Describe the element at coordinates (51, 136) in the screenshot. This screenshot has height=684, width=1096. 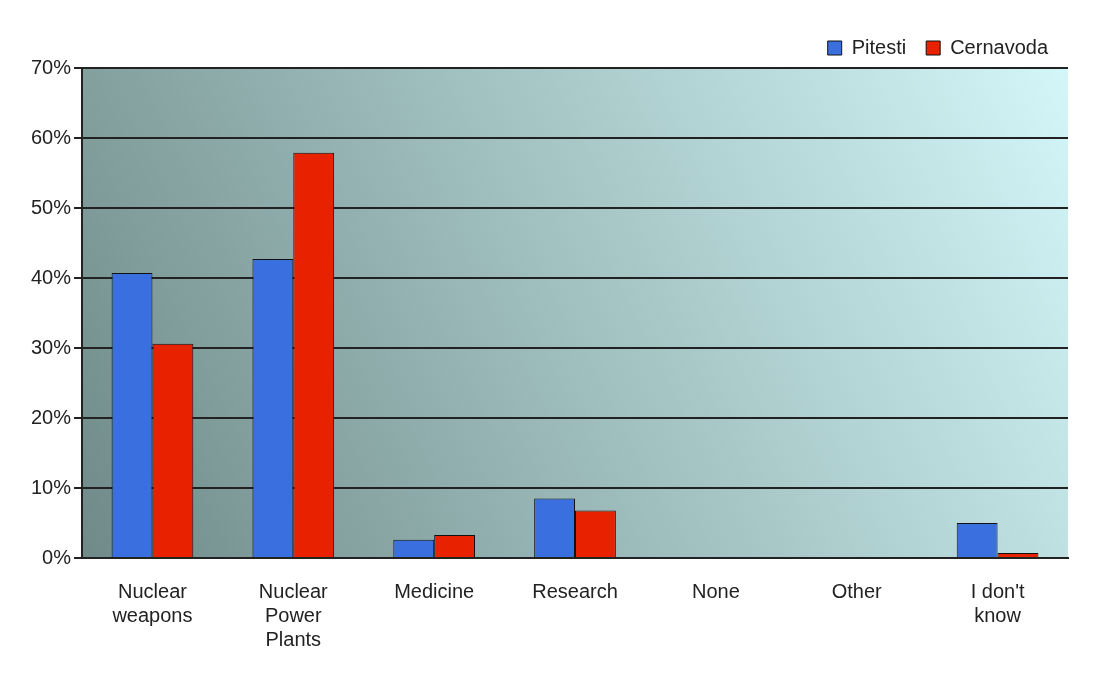
I see `y-tick-label: 60%` at that location.